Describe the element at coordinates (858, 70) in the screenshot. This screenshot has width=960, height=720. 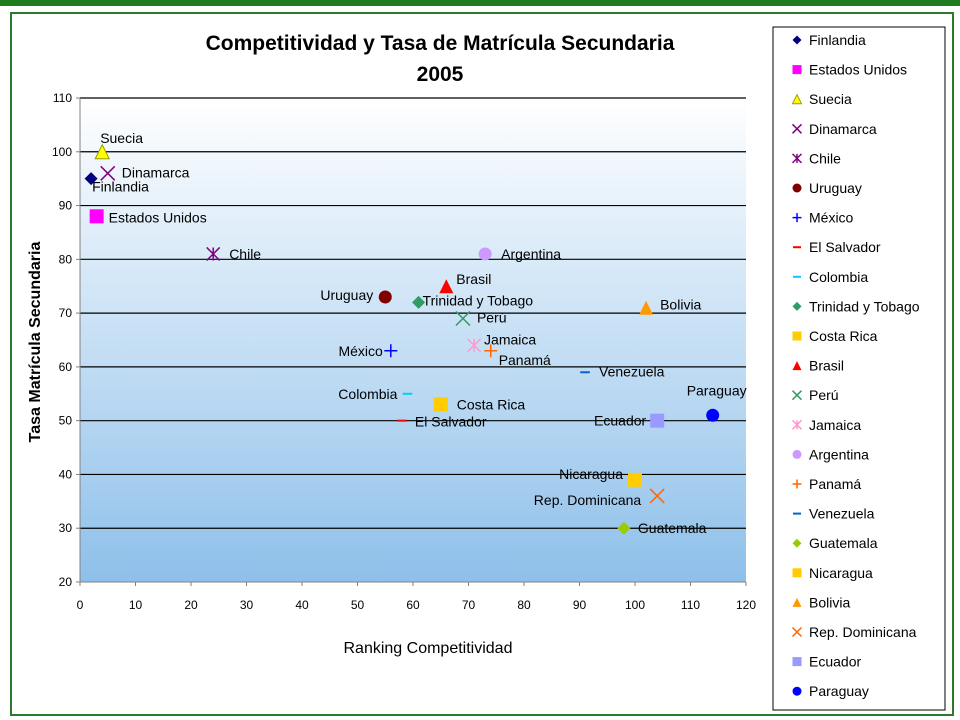
I see `legend-item-estados-unidos: Estados Unidos` at that location.